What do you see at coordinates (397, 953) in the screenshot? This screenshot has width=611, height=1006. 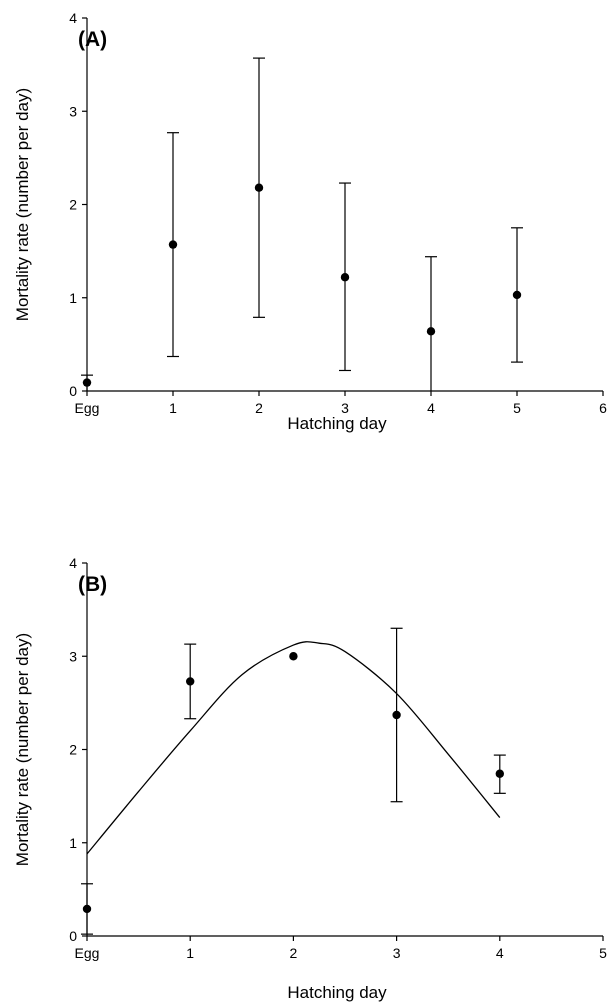 I see `x-tick-label: 3` at bounding box center [397, 953].